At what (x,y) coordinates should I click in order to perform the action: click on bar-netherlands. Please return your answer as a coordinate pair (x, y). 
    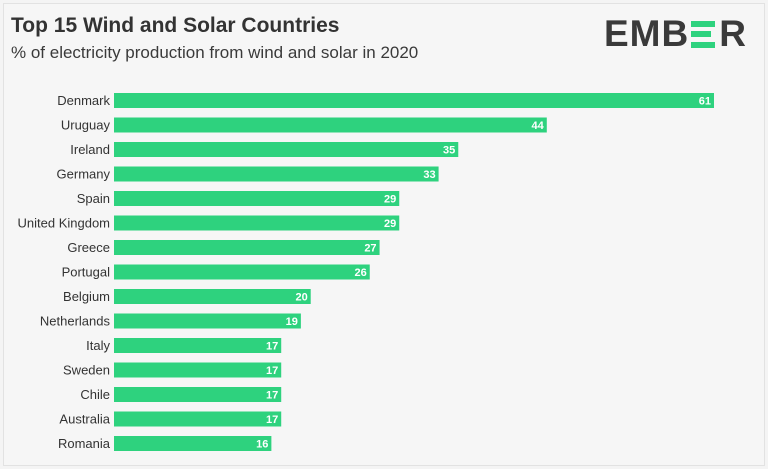
    Looking at the image, I should click on (207, 321).